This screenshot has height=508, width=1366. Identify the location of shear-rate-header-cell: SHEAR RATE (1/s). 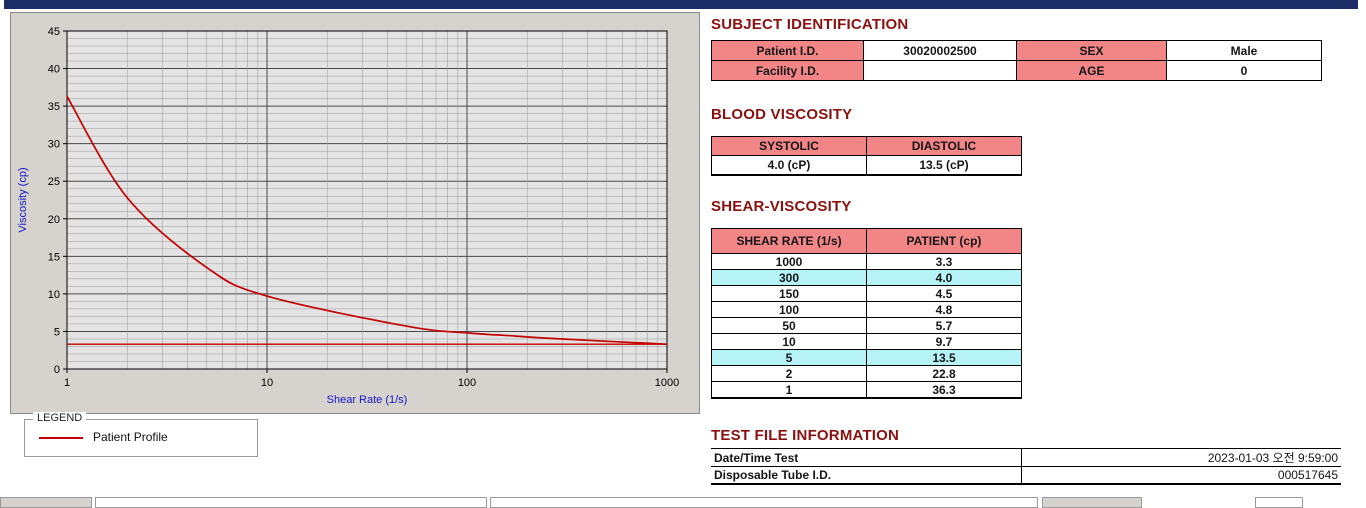
(789, 241).